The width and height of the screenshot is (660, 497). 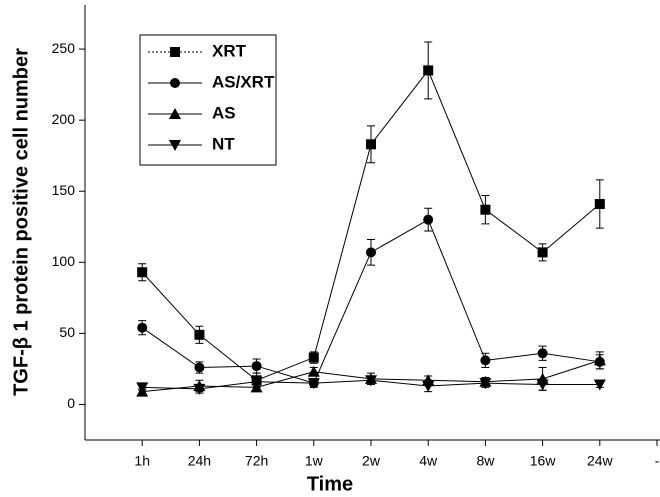 I want to click on x-tick-label: 16w, so click(x=543, y=461).